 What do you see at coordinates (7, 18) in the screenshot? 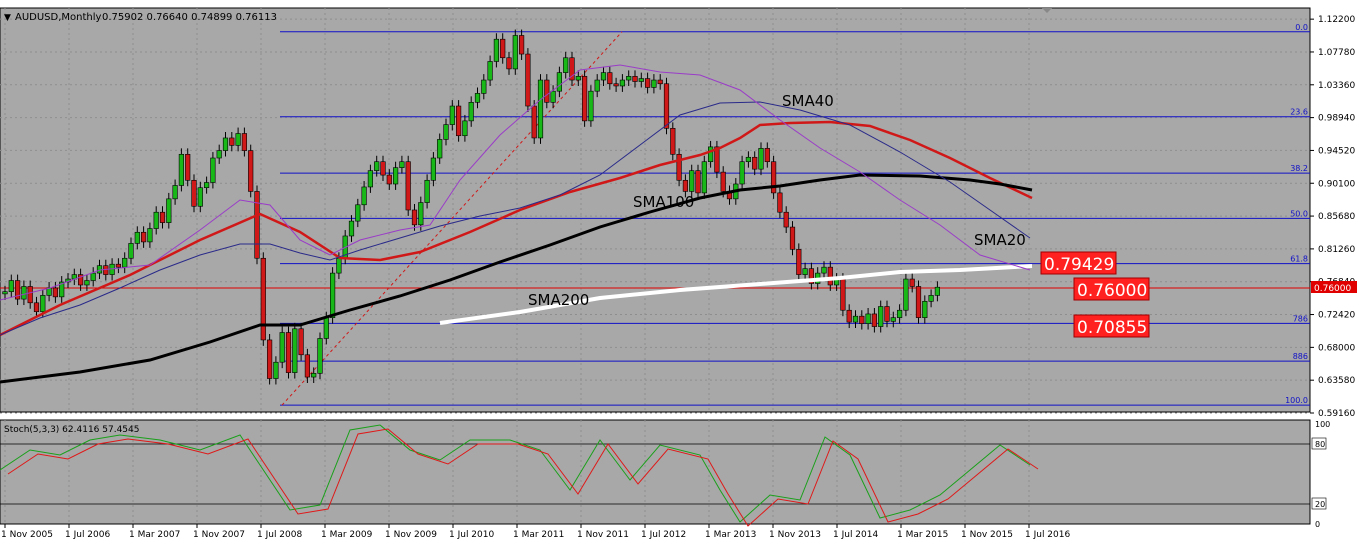
I see `dropdown-arrow-icon: ▼` at bounding box center [7, 18].